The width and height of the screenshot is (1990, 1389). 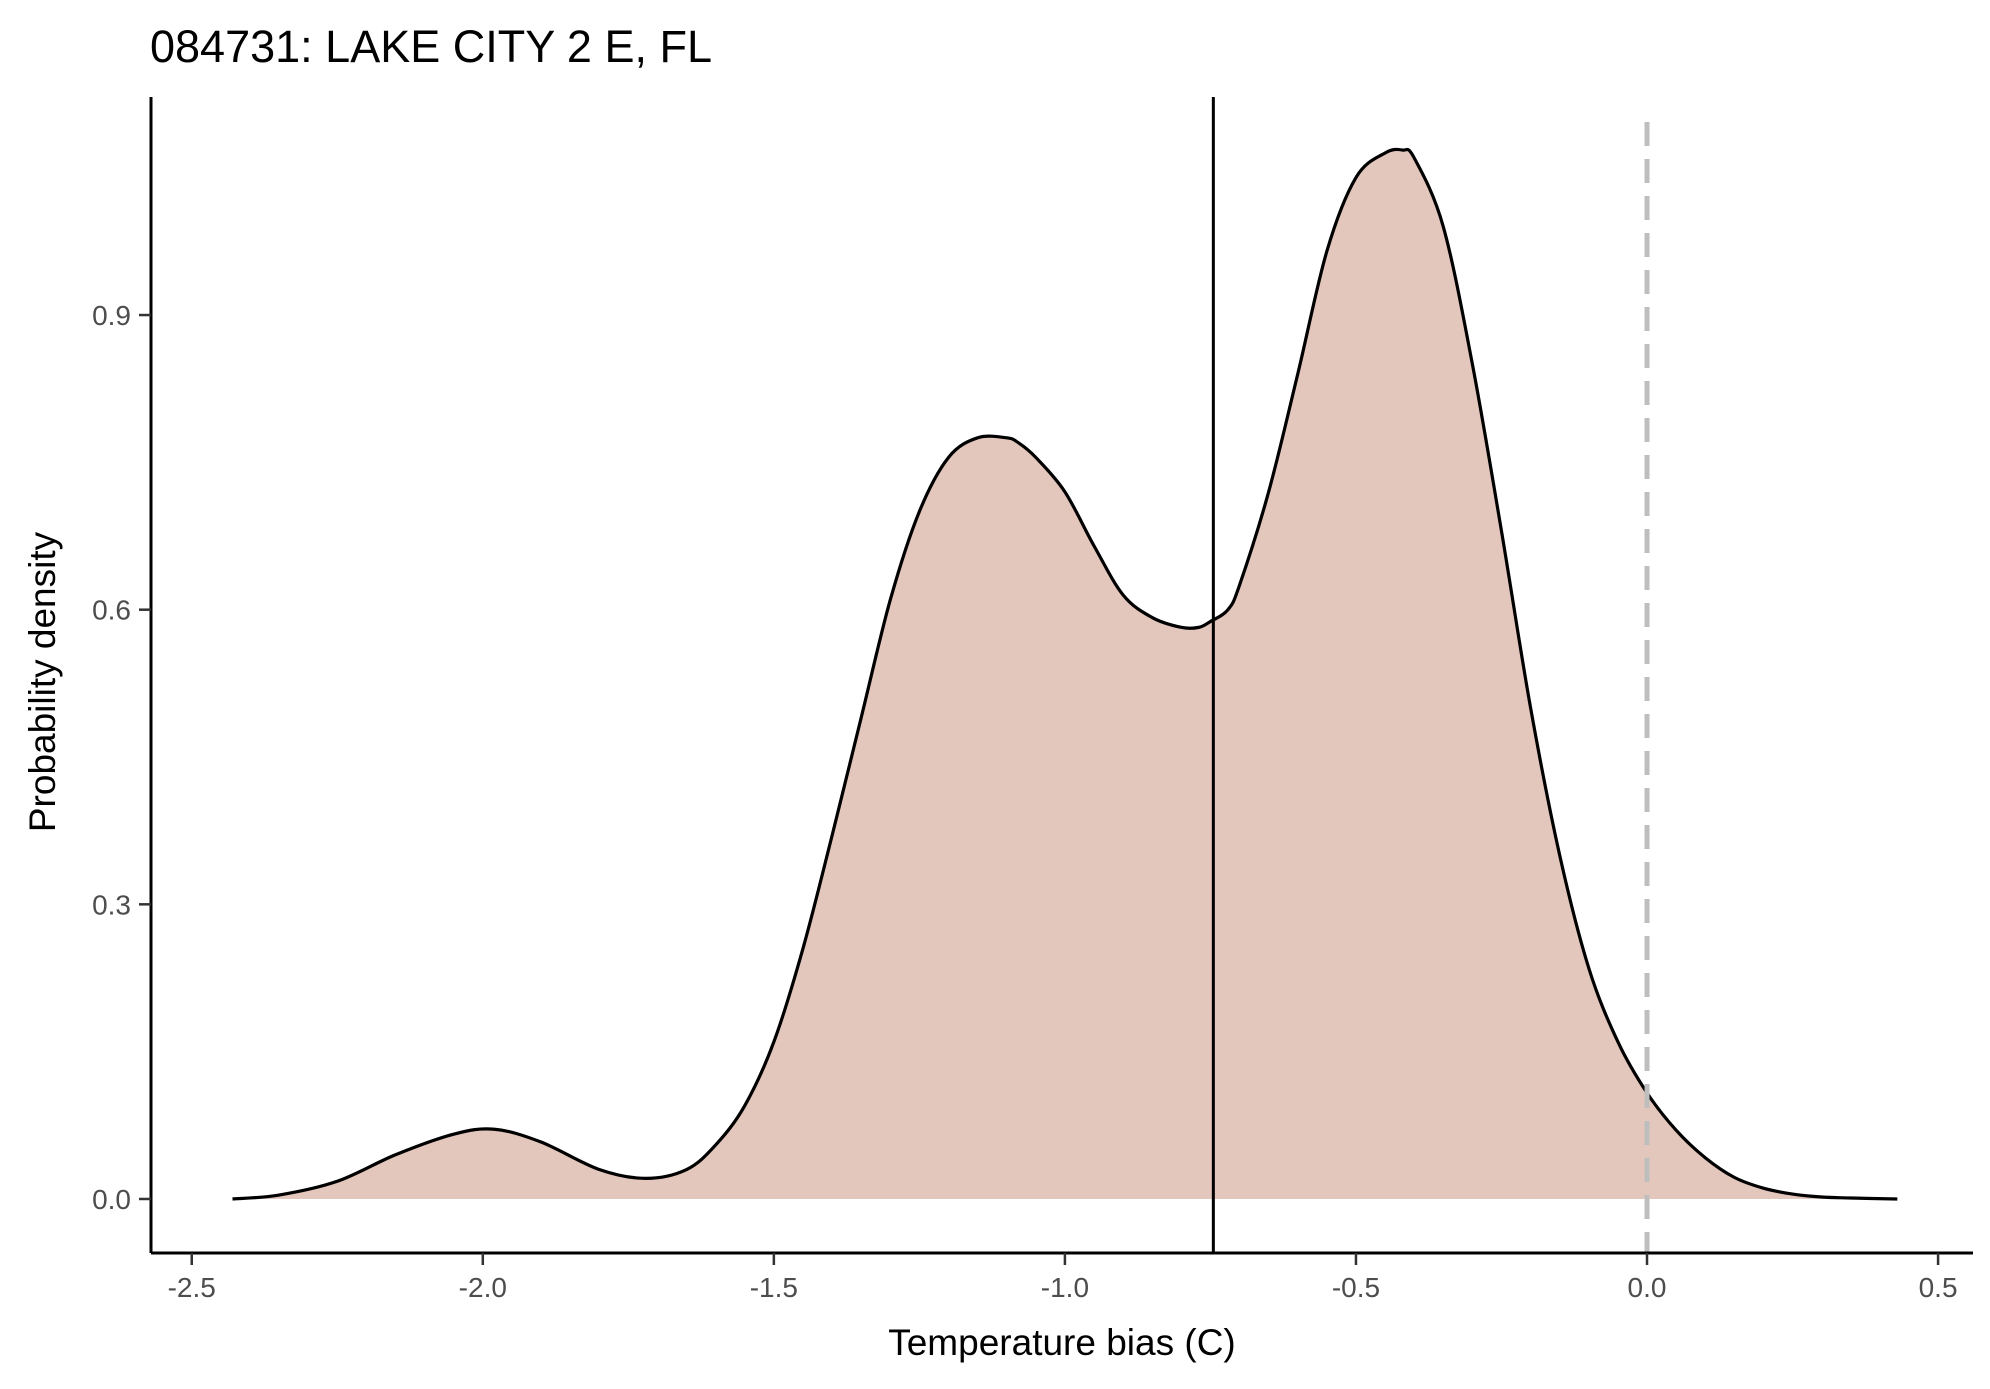 I want to click on x-tick-label: -0.5, so click(x=1356, y=1287).